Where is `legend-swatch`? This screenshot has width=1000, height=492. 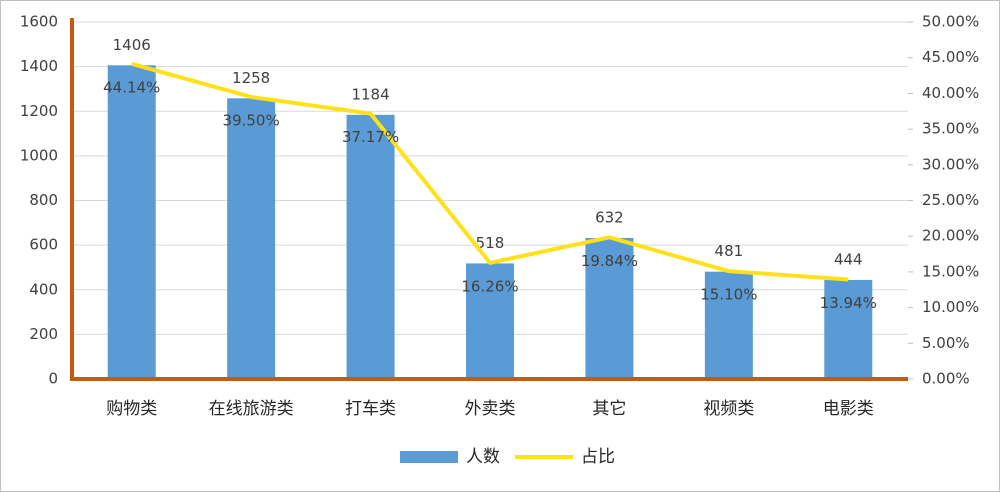
legend-swatch is located at coordinates (429, 457).